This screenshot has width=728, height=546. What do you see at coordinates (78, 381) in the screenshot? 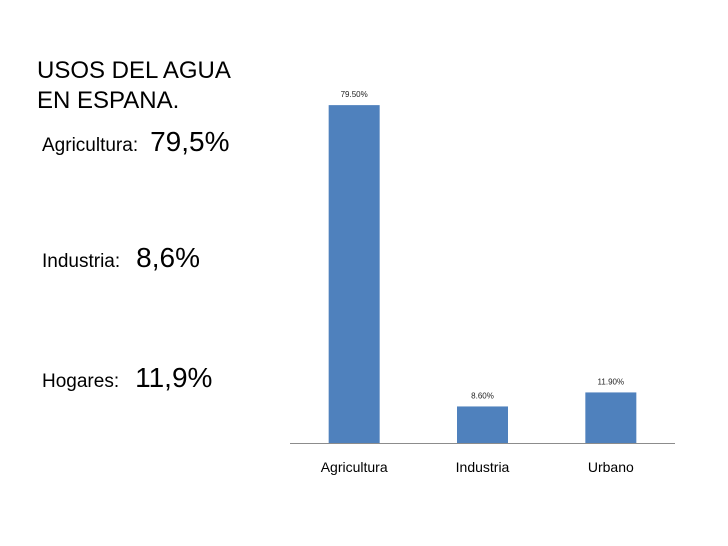
I see `stat-label: Hogares` at bounding box center [78, 381].